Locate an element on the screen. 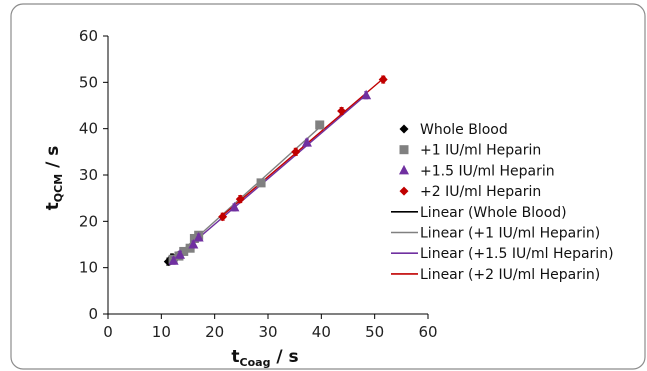  x-tick-label: 10 is located at coordinates (161, 332).